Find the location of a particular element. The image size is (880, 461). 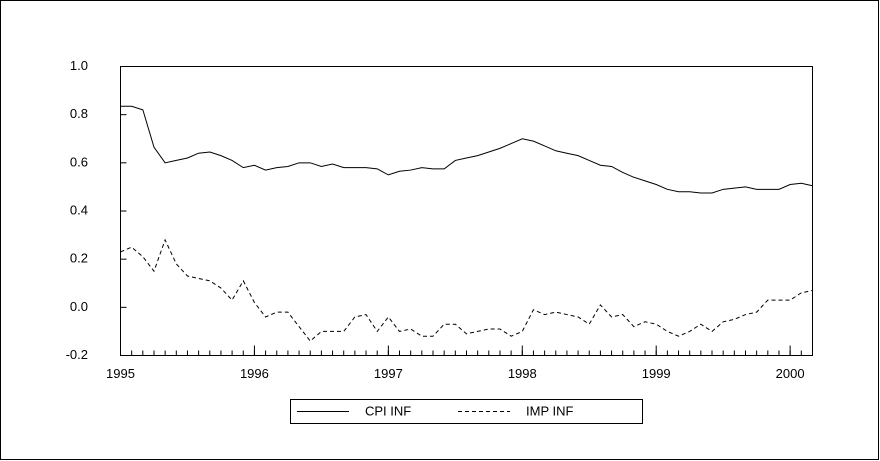

x-tick-label: 1995 is located at coordinates (120, 373).